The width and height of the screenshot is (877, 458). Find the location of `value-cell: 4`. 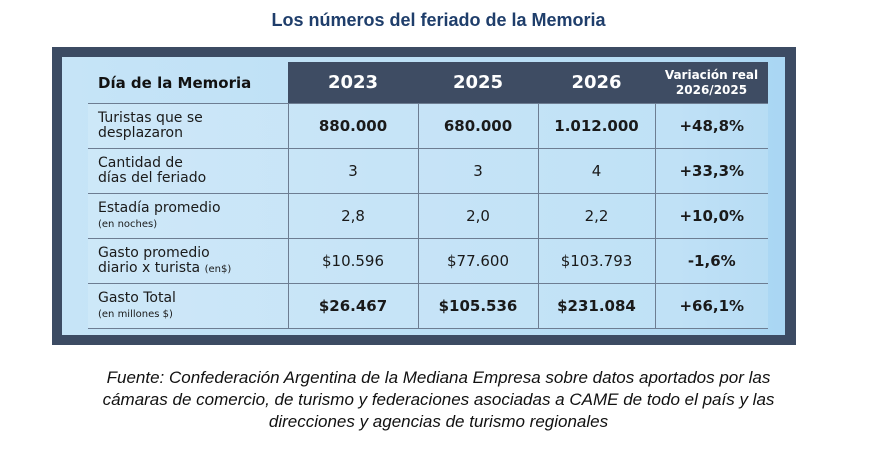

value-cell: 4 is located at coordinates (596, 171).